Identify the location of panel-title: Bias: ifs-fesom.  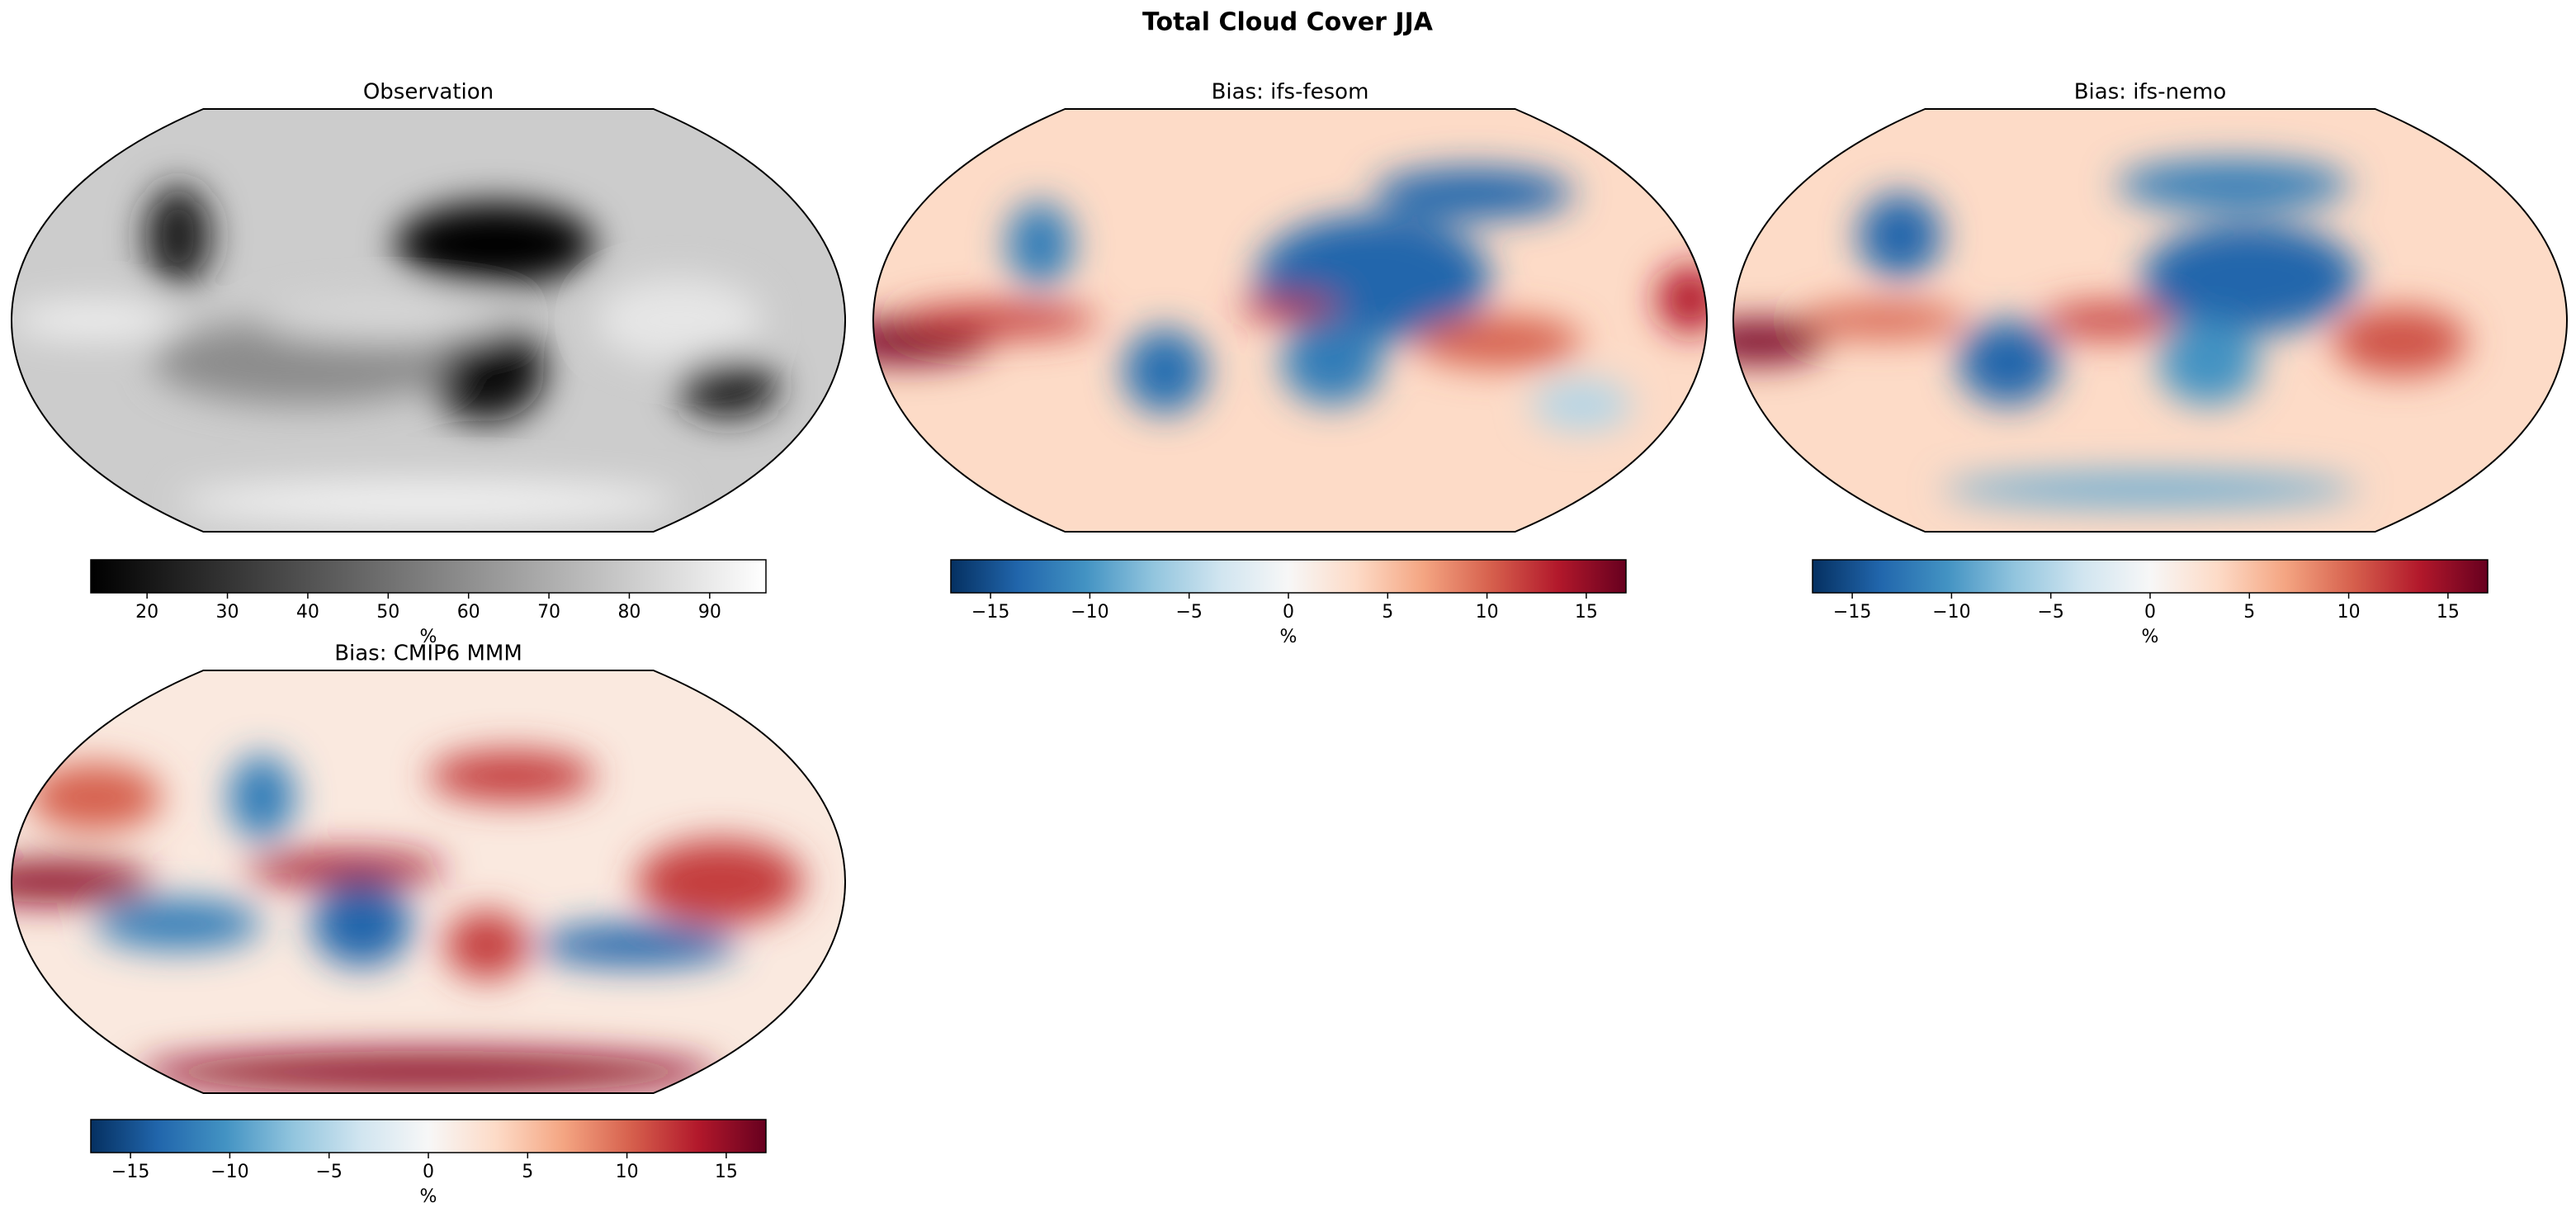
(1290, 92).